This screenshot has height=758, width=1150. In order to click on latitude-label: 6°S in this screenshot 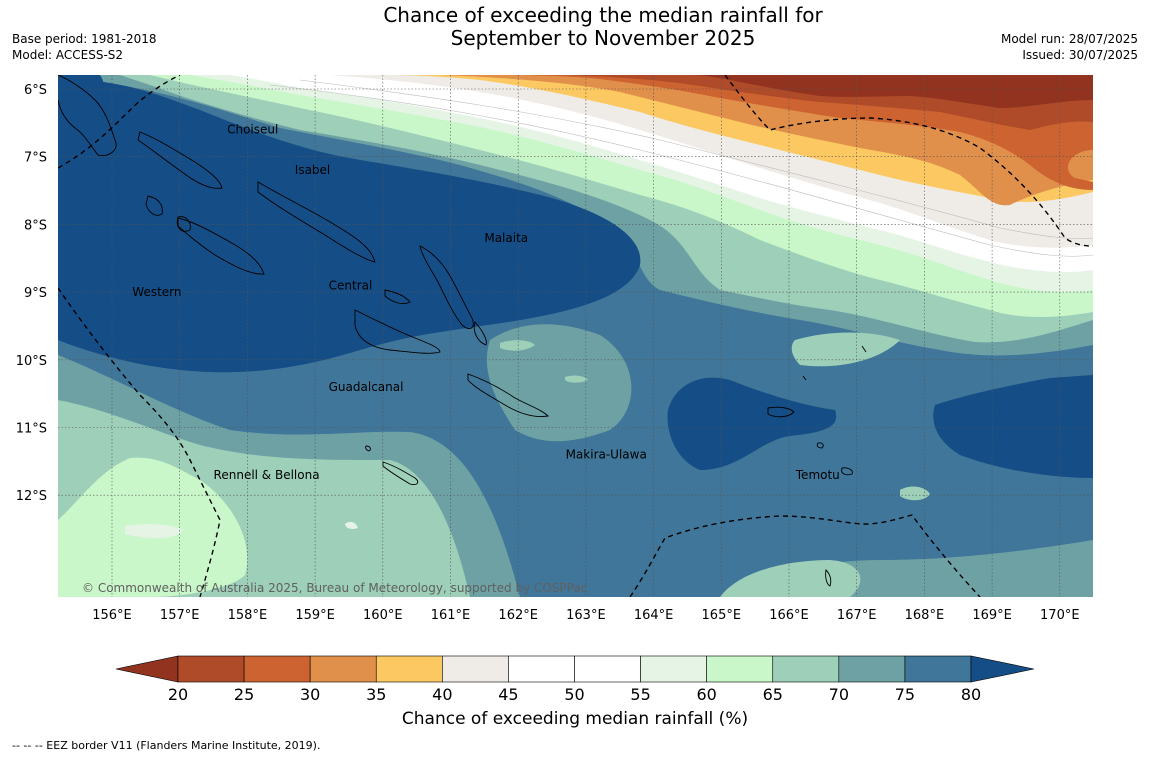, I will do `click(35, 90)`.